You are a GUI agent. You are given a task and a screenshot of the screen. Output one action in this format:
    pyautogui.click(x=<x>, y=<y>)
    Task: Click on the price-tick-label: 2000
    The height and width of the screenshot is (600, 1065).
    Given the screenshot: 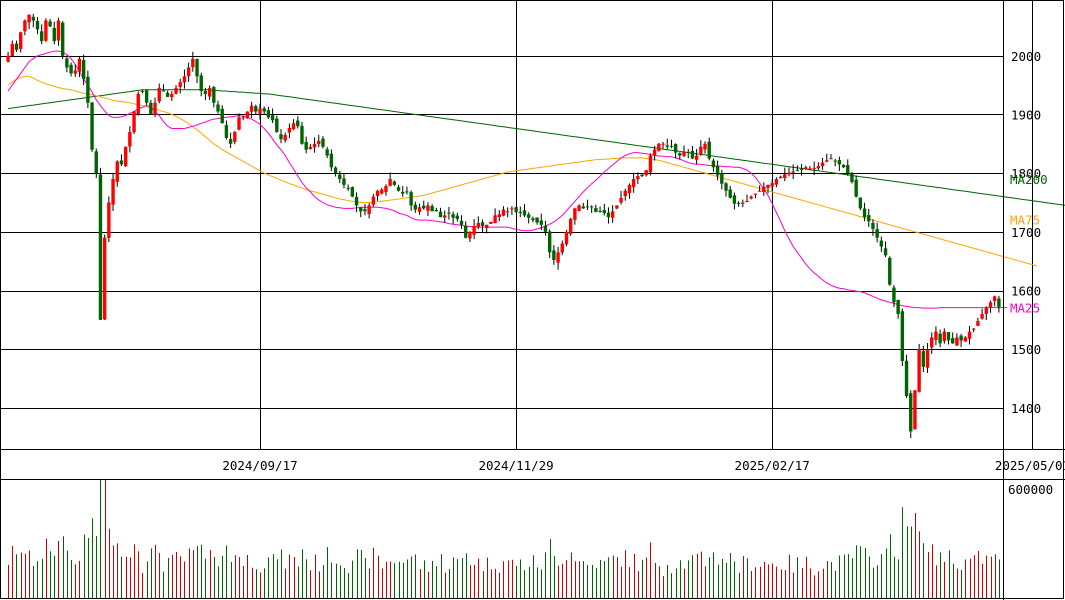 What is the action you would take?
    pyautogui.click(x=1026, y=56)
    